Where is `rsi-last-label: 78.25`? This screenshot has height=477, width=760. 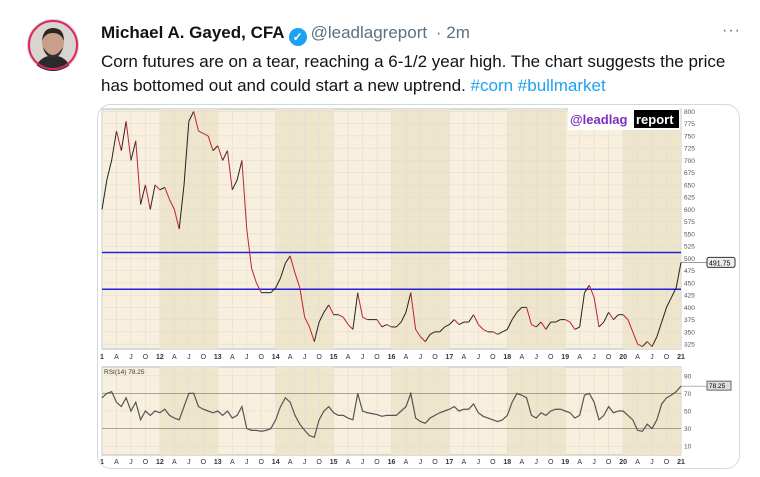
rsi-last-label: 78.25 is located at coordinates (717, 386).